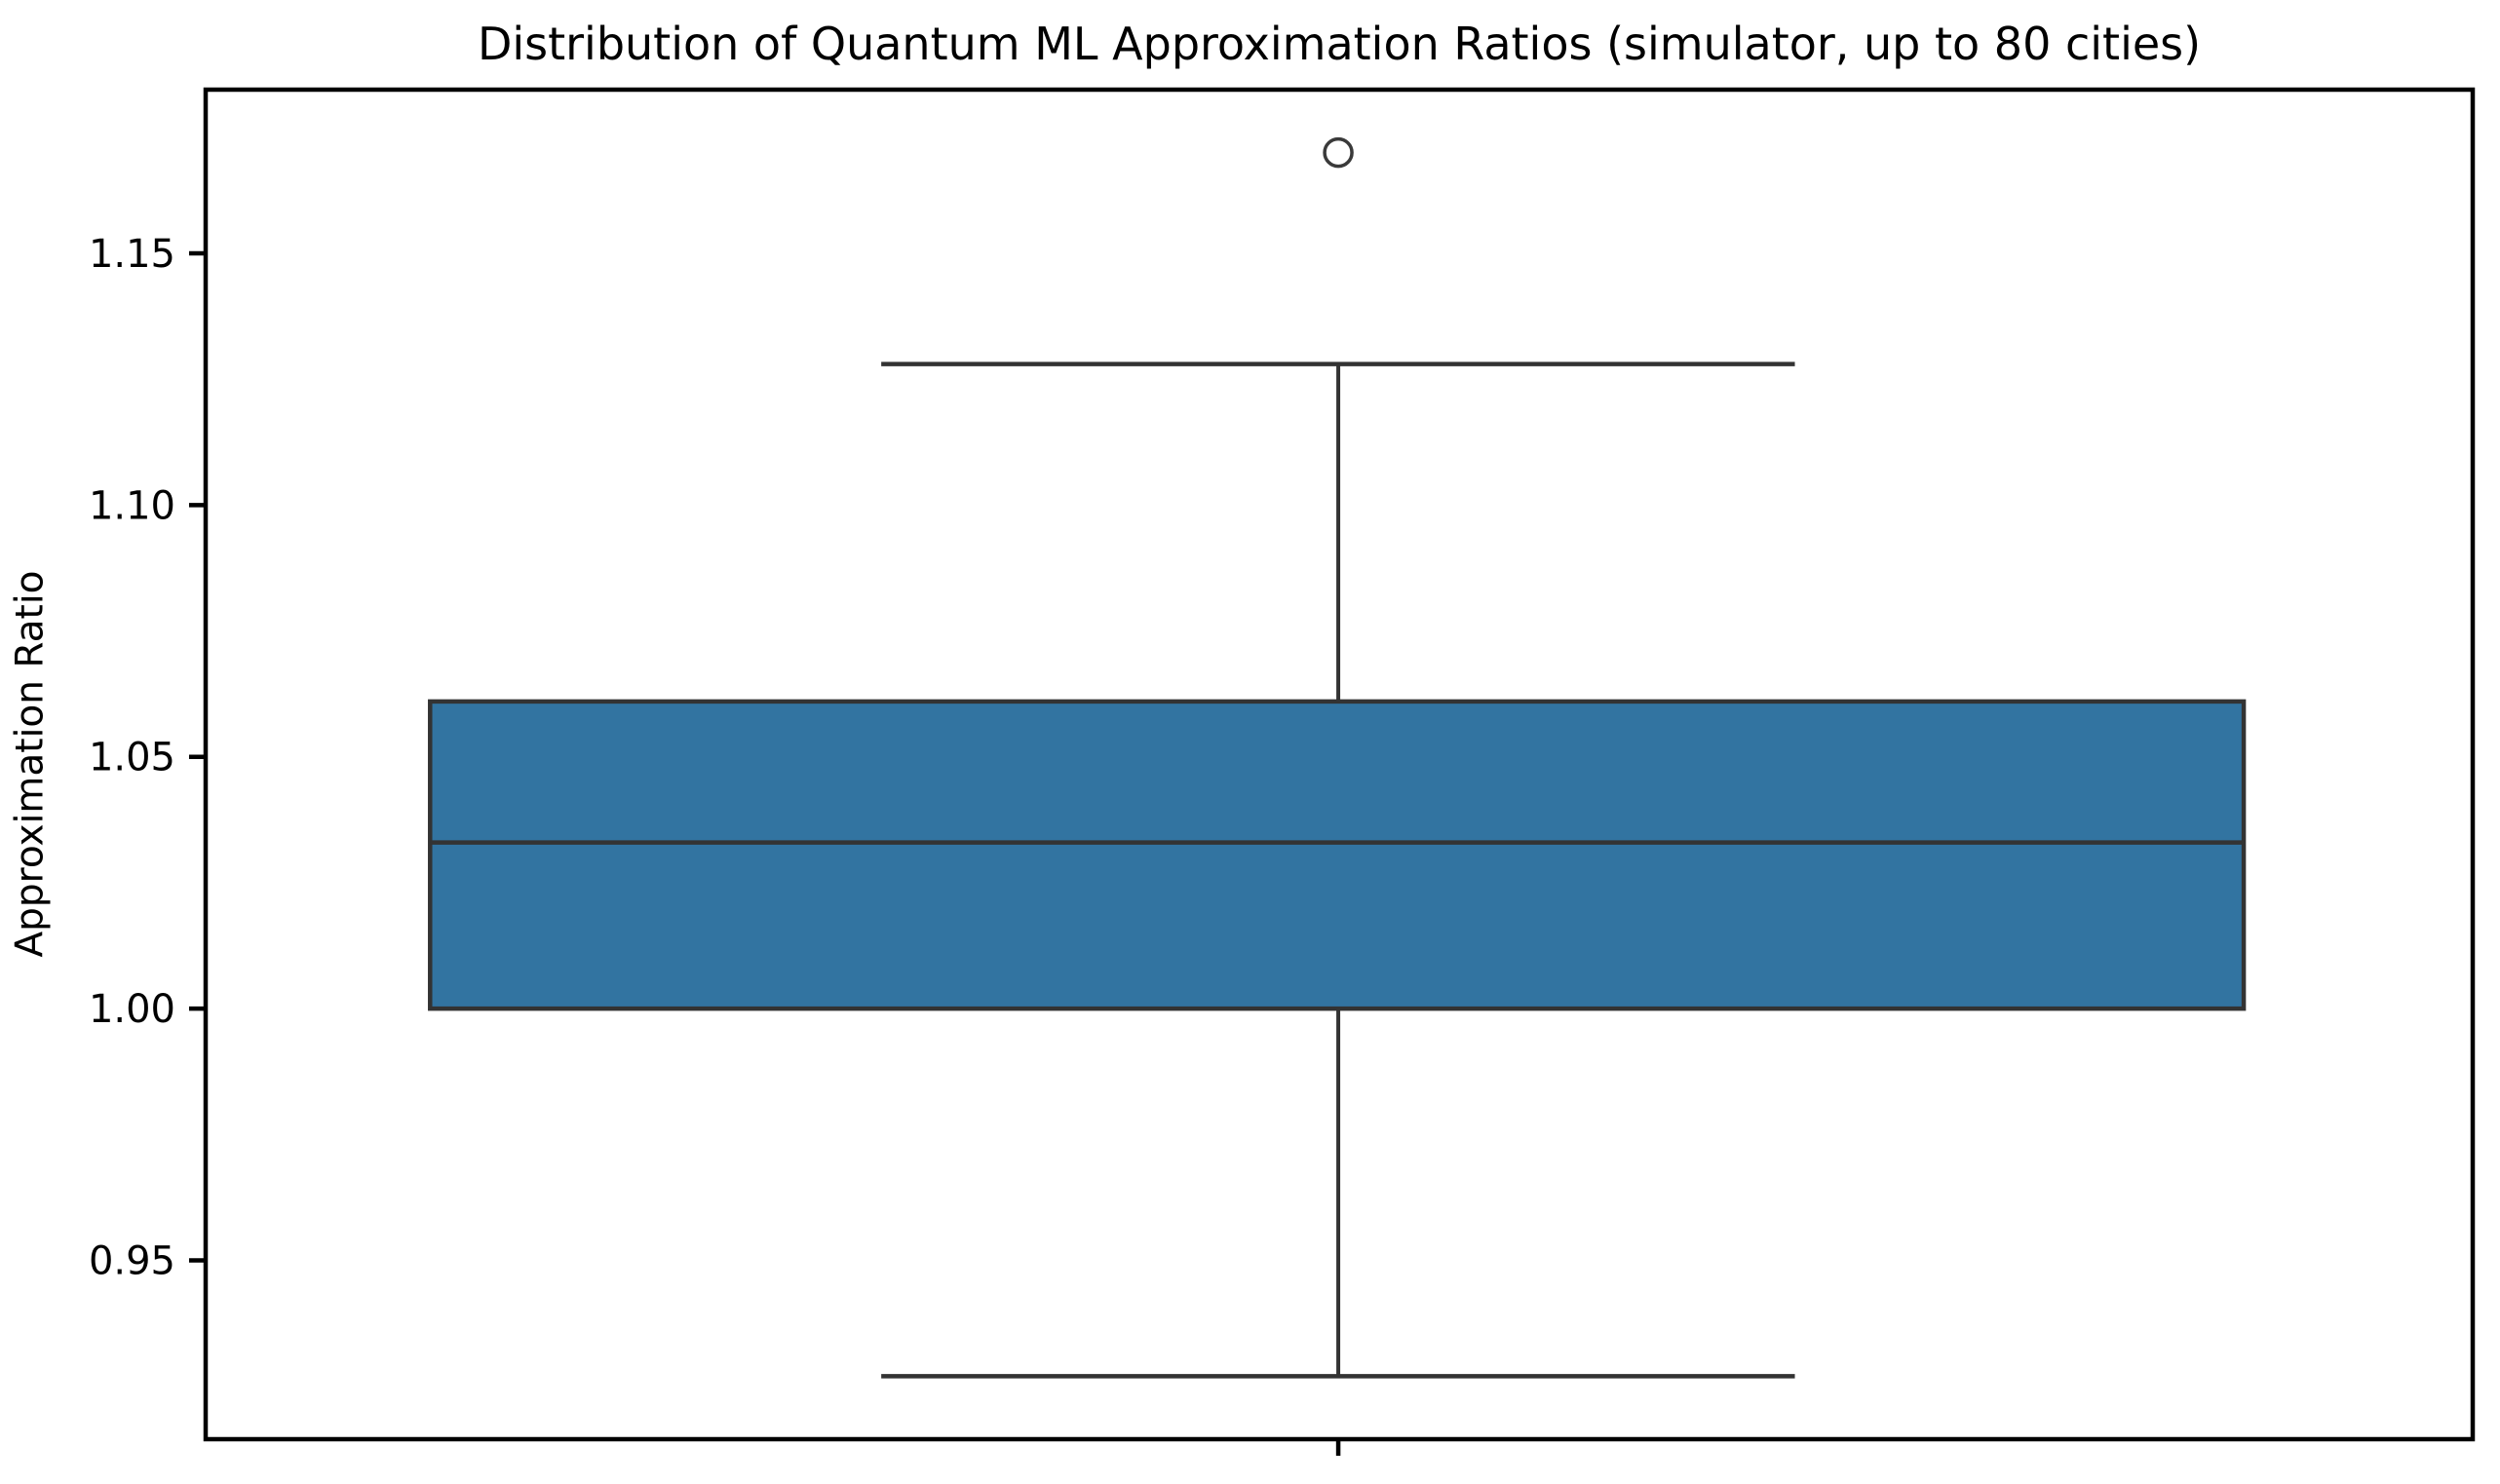 The height and width of the screenshot is (1484, 2500). What do you see at coordinates (132, 255) in the screenshot?
I see `y-tick-label: 1.15` at bounding box center [132, 255].